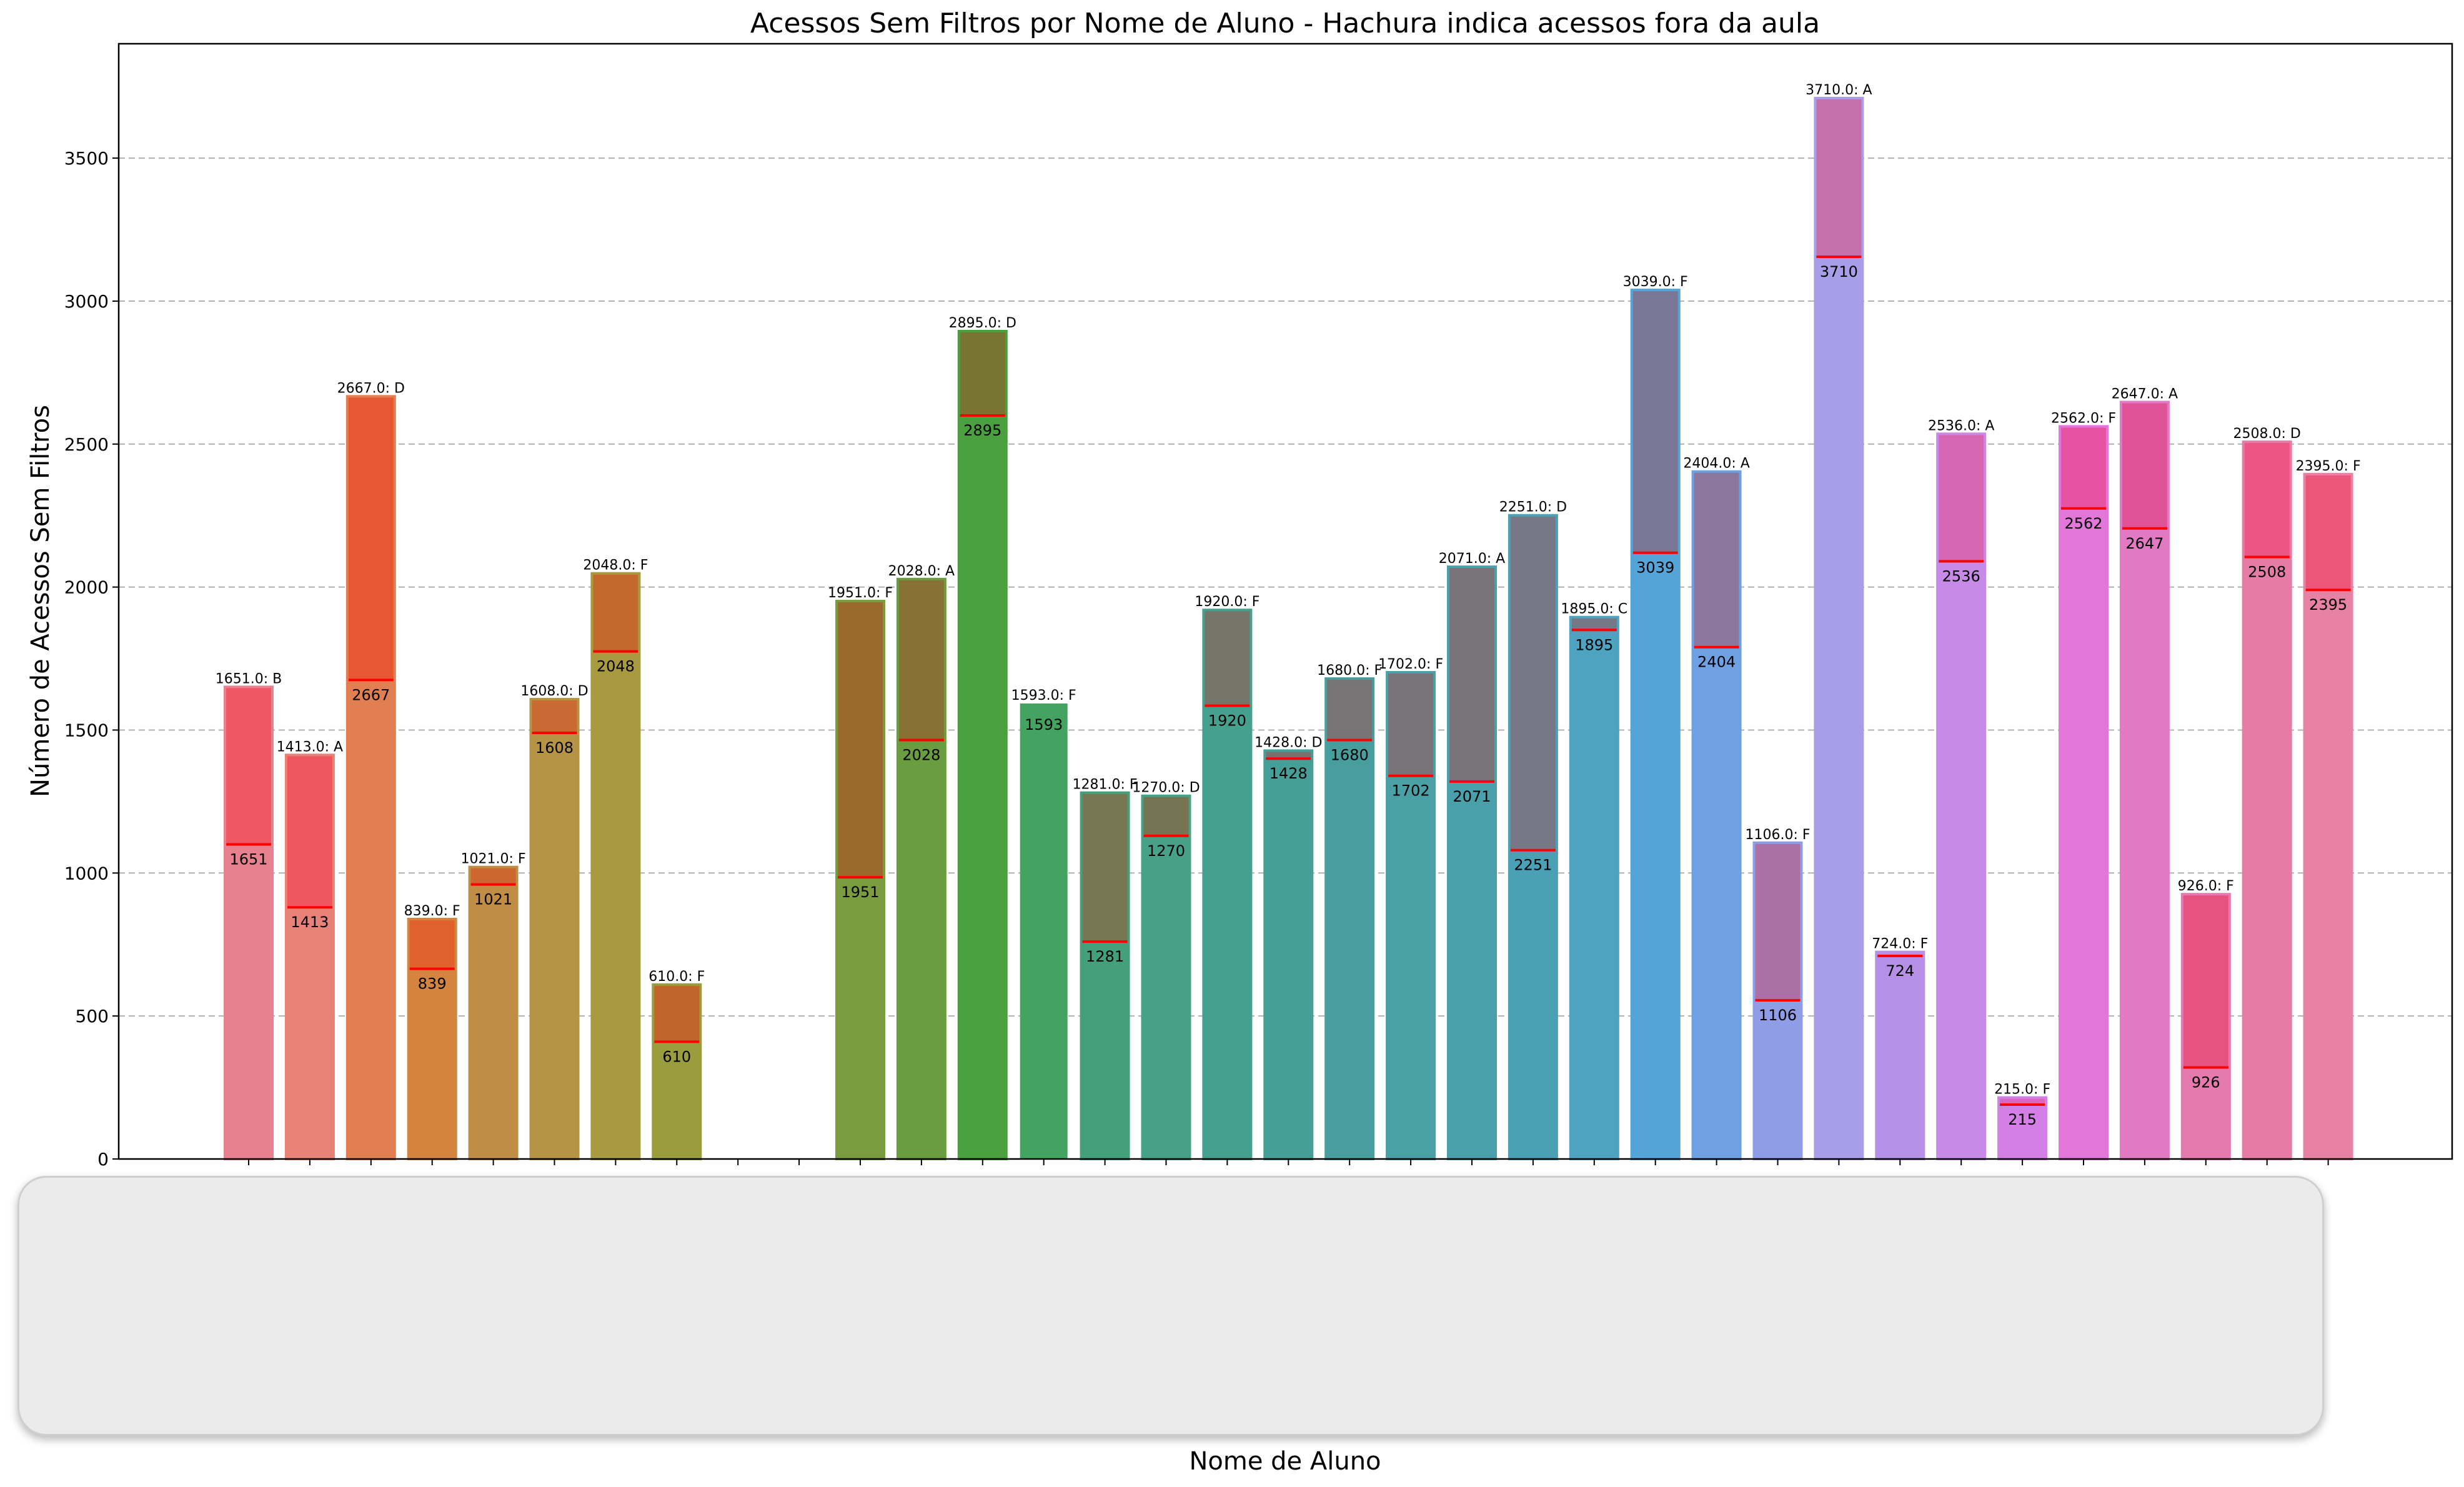 The height and width of the screenshot is (1487, 2464). Describe the element at coordinates (2328, 467) in the screenshot. I see `bar-top-label: 2395.0: F` at that location.